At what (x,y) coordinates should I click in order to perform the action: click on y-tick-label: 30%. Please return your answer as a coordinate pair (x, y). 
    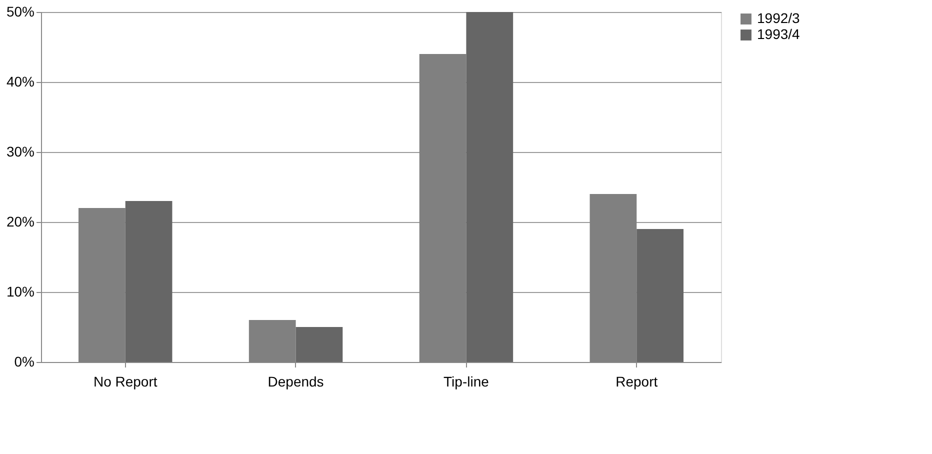
    Looking at the image, I should click on (20, 152).